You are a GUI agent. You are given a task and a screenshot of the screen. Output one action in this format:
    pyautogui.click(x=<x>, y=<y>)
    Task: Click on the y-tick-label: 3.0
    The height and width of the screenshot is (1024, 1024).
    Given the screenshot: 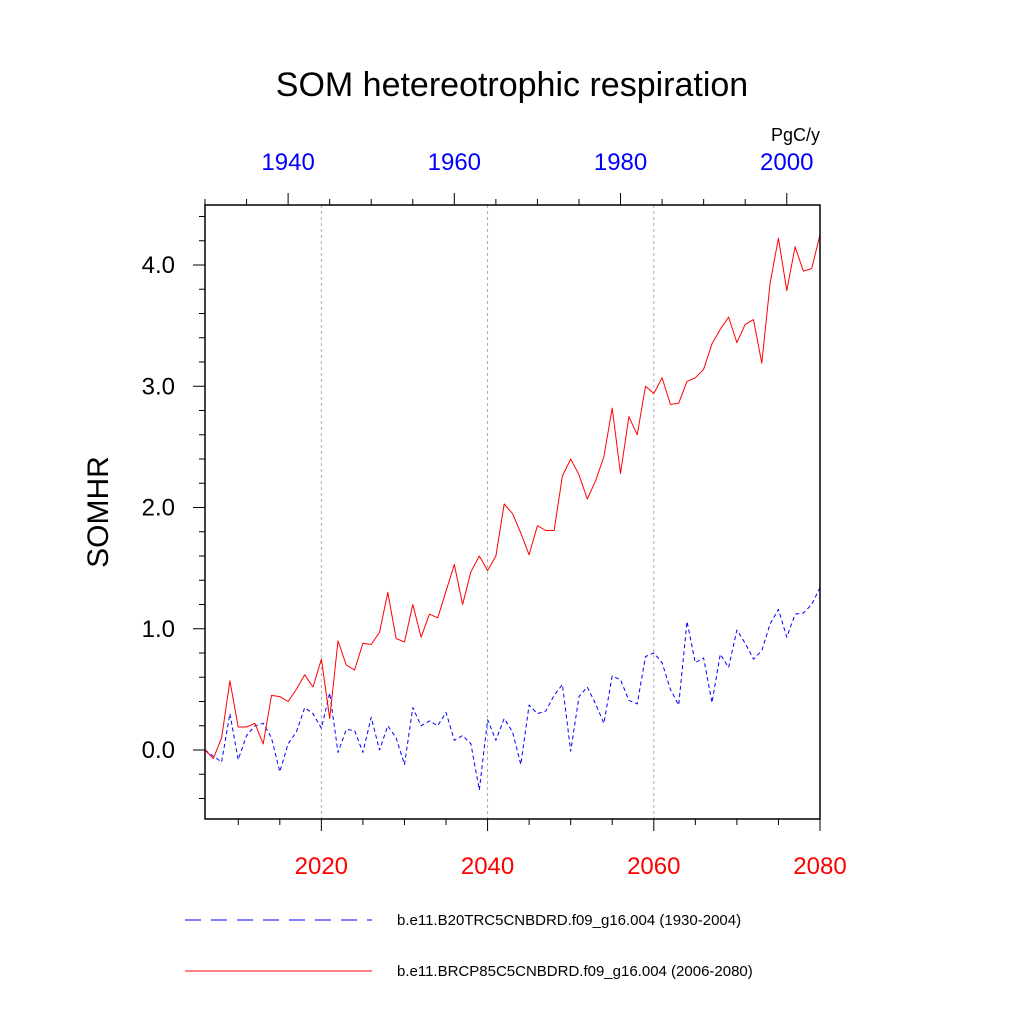 What is the action you would take?
    pyautogui.click(x=158, y=386)
    